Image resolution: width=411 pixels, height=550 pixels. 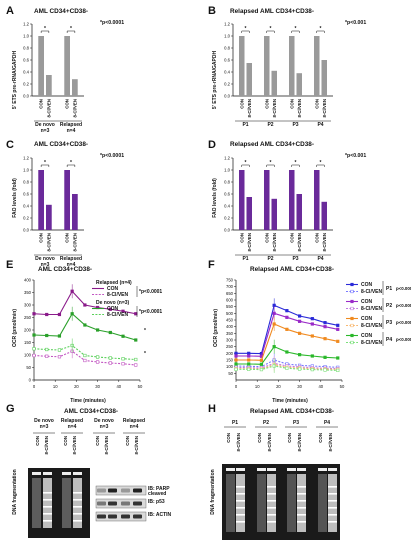 What do you see at coordinates (88, 401) in the screenshot?
I see `panel-e-xlabel: Time (minutes)` at bounding box center [88, 401].